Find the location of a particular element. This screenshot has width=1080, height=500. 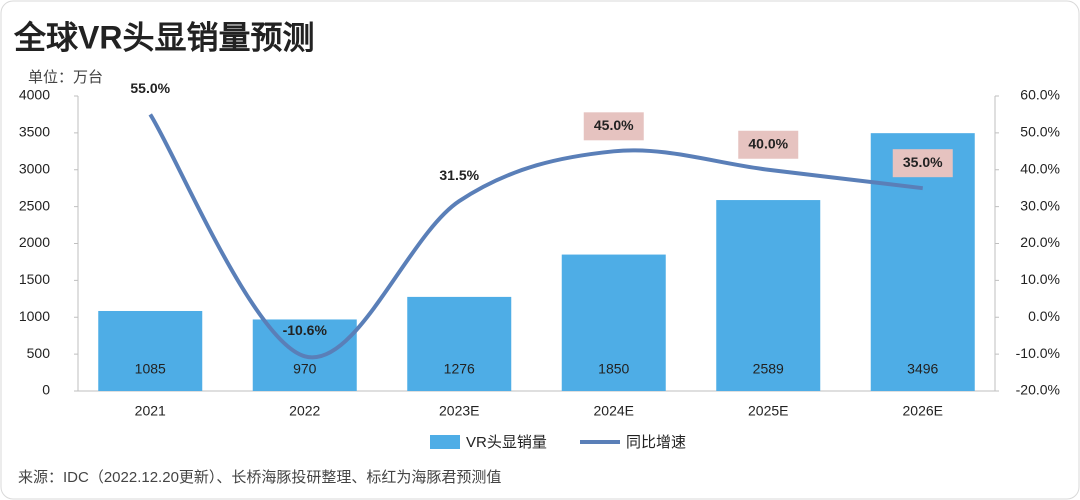

y-axis-label: 单位：万台 is located at coordinates (65, 77).